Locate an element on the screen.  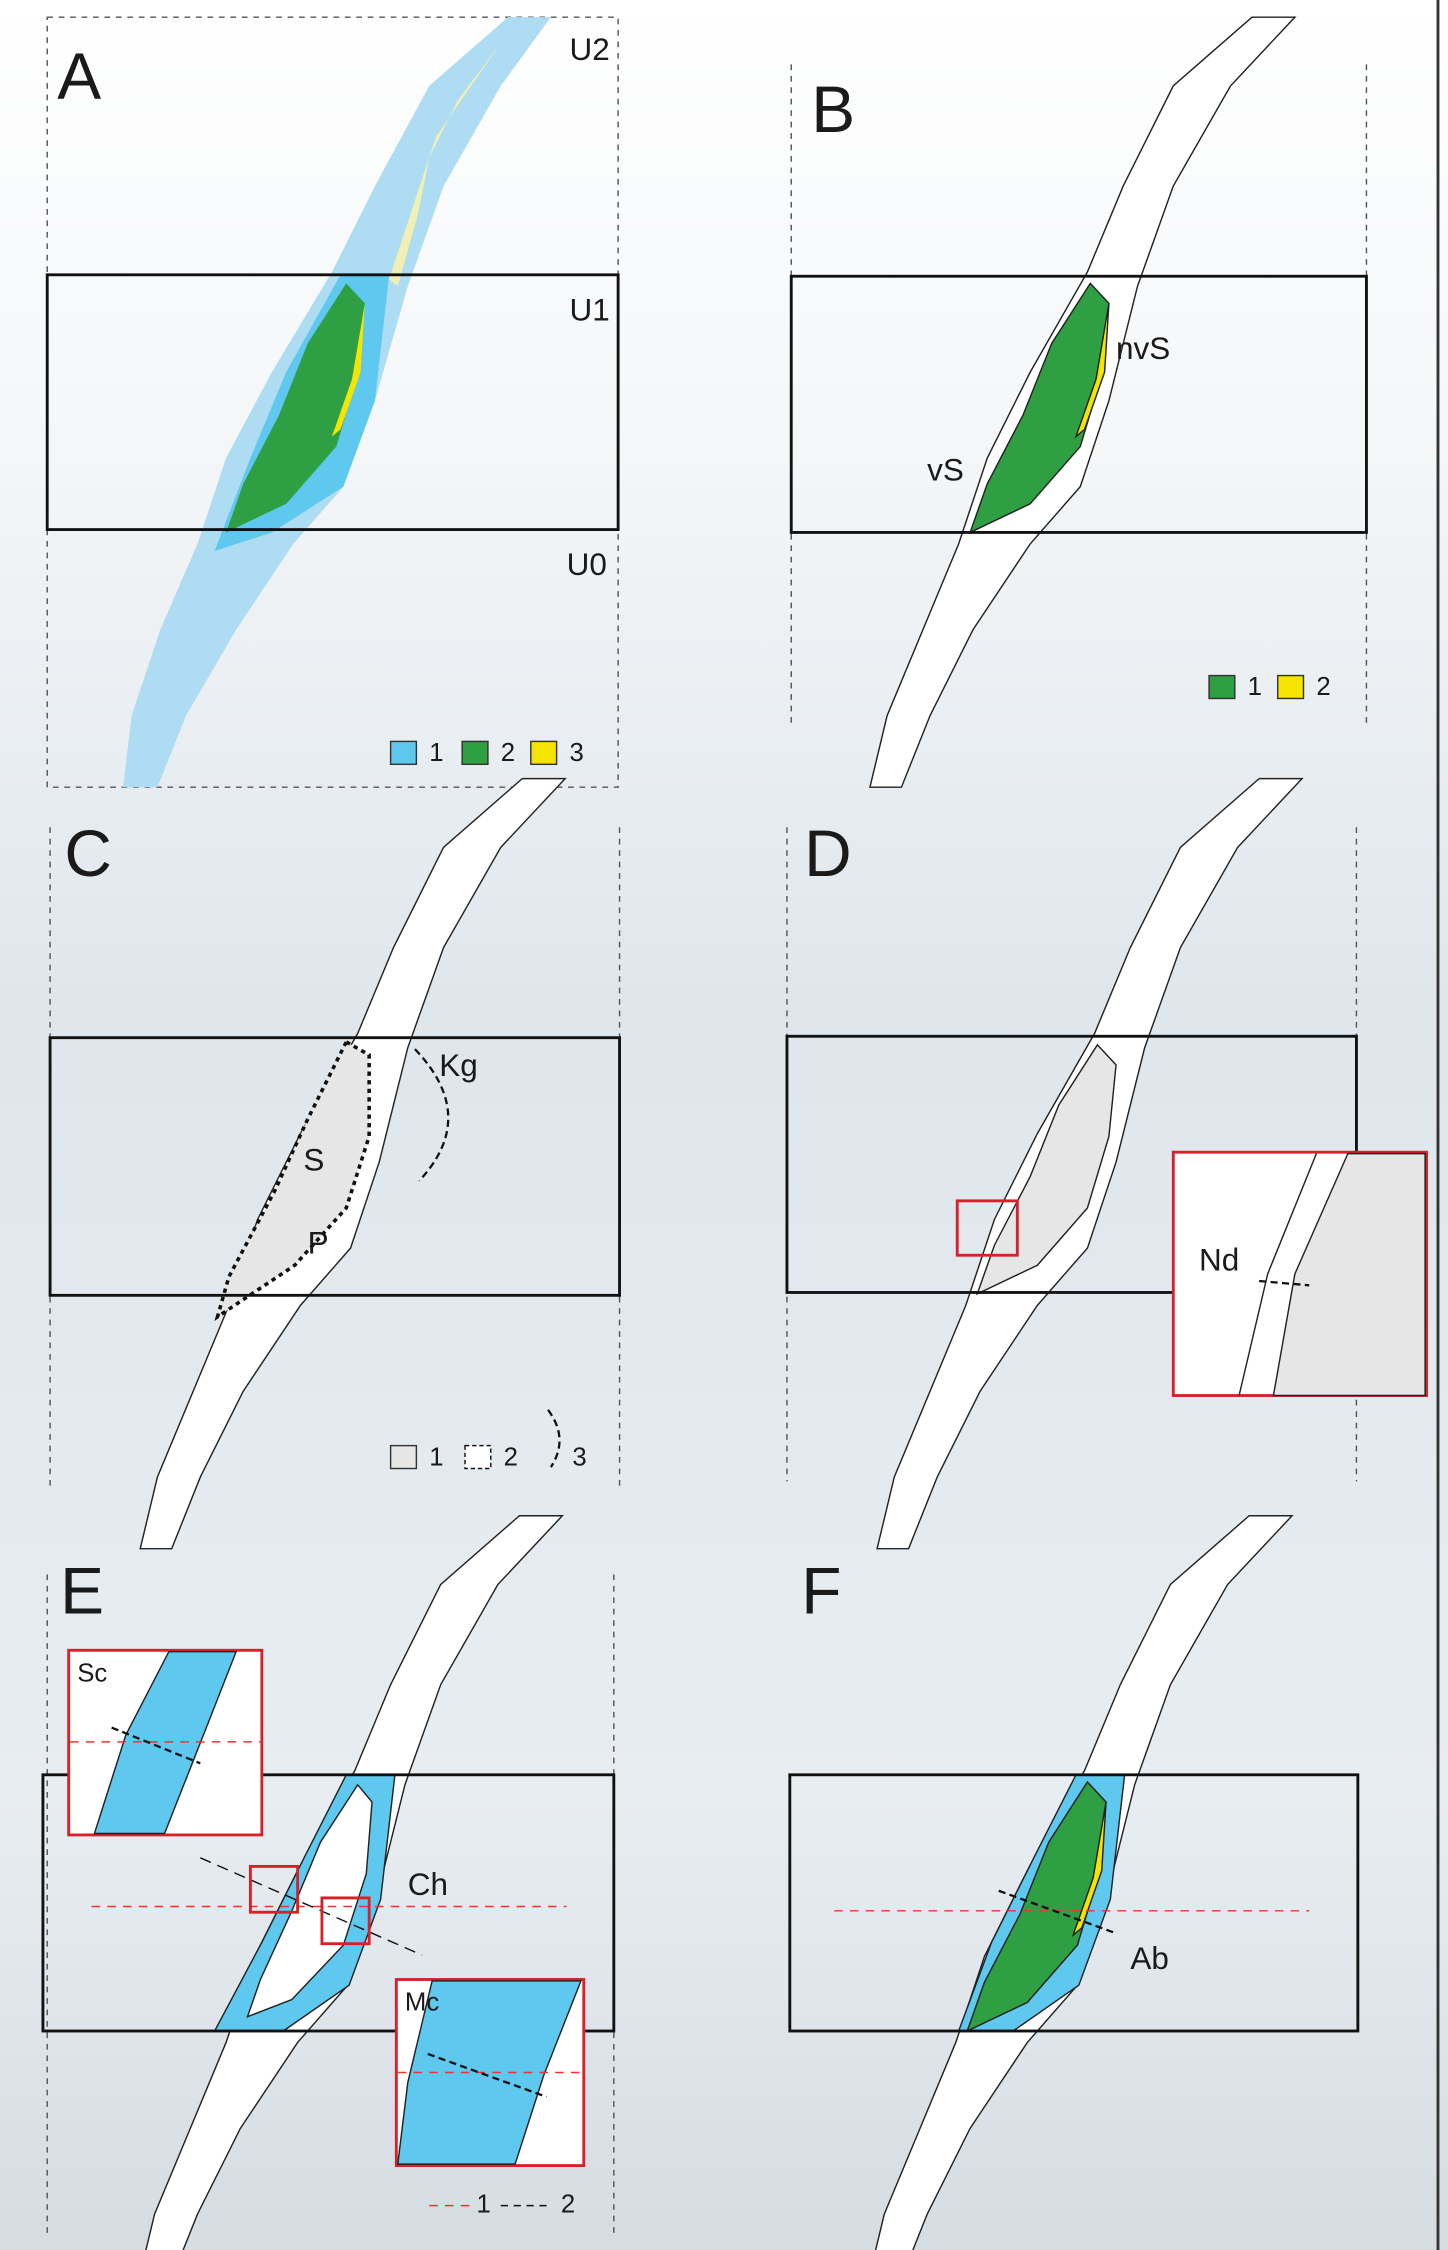
kg-arrow is located at coordinates (432, 1115).